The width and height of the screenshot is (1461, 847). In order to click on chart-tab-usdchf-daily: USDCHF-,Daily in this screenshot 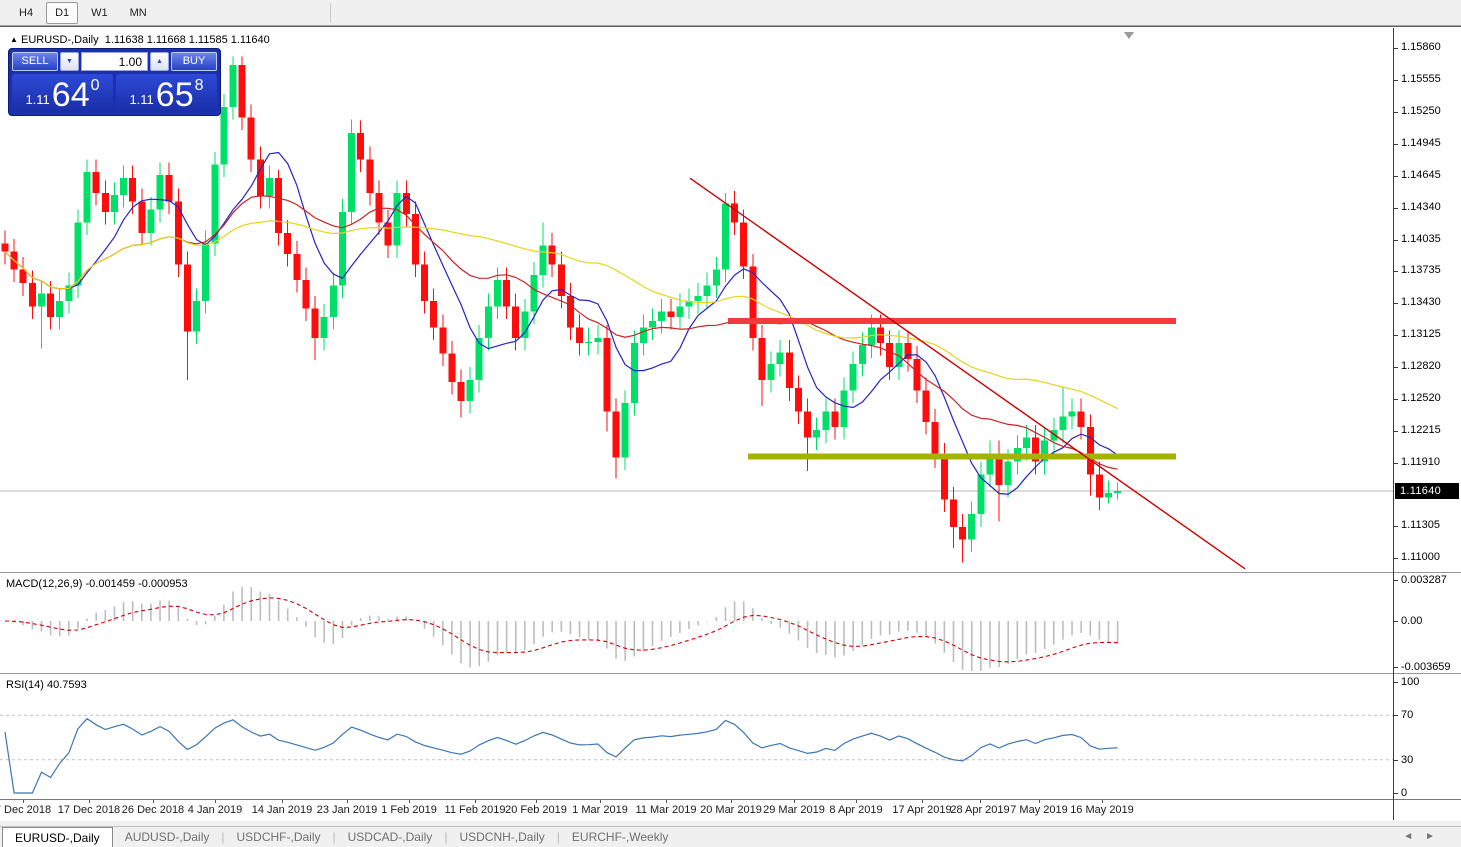, I will do `click(278, 837)`.